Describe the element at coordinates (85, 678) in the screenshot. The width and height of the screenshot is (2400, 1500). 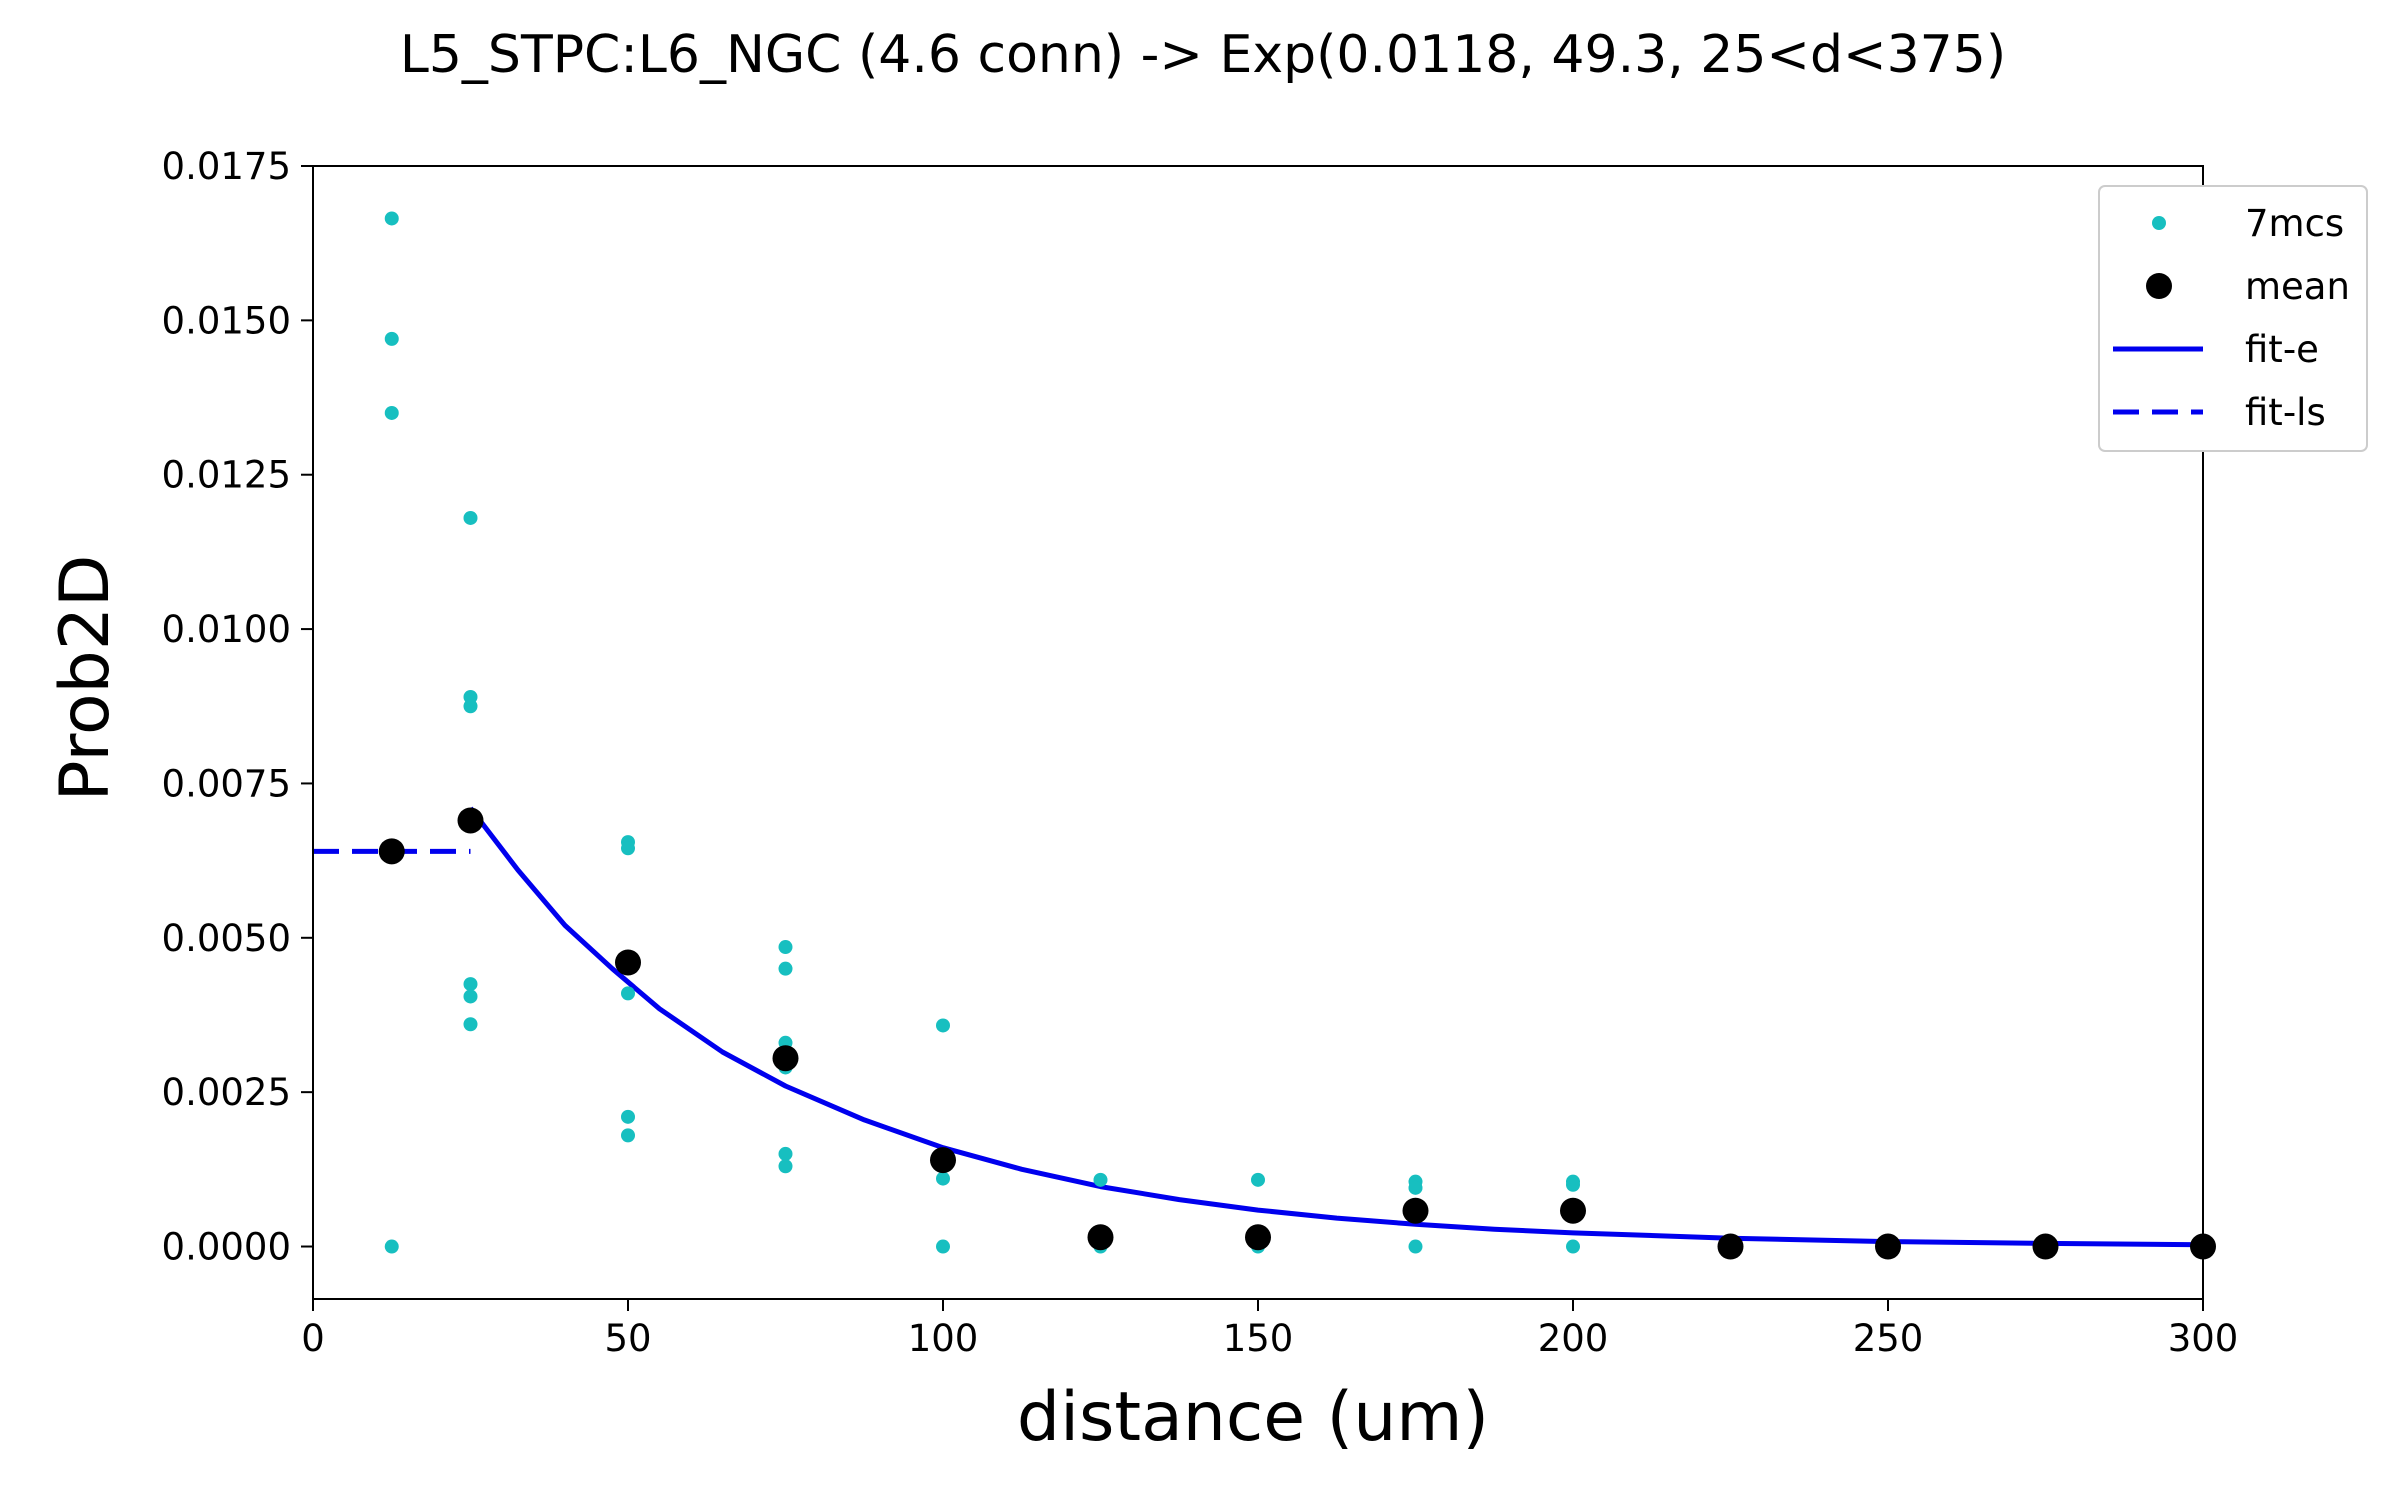
I see `y-axis-label: Prob2D` at that location.